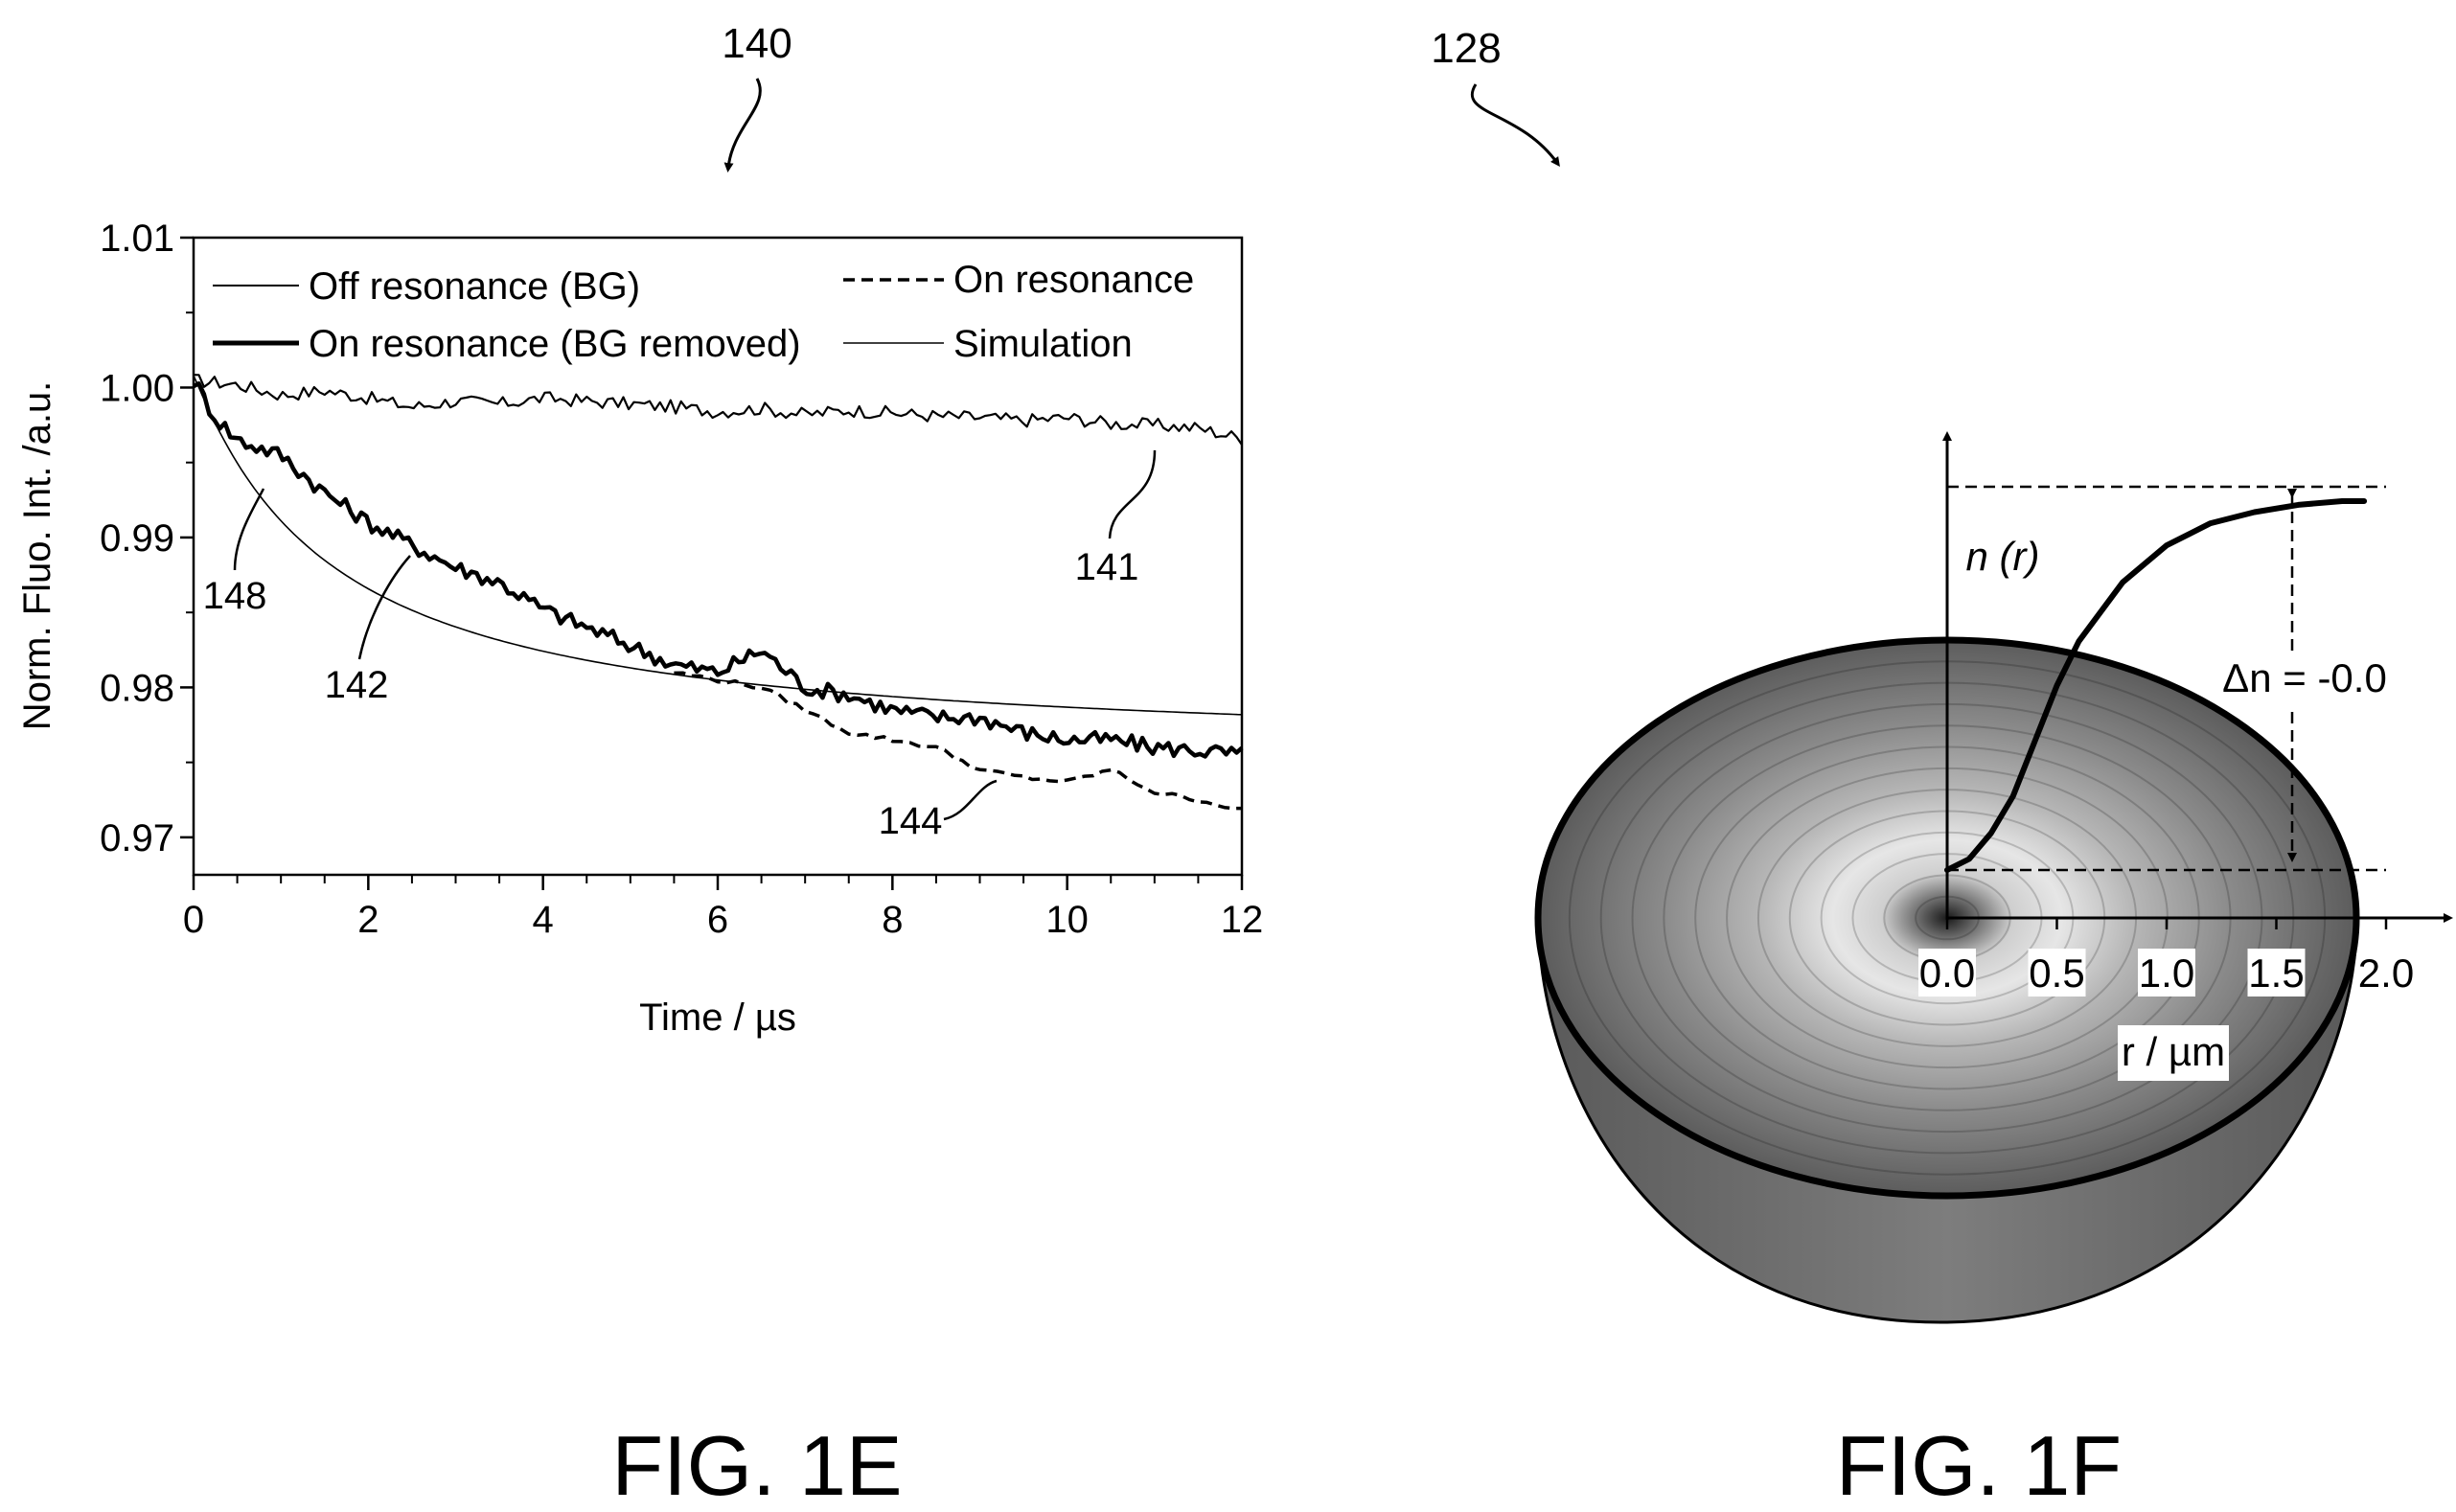 The image size is (2456, 1512). I want to click on caption-fig-1e: FIG. 1E, so click(756, 1465).